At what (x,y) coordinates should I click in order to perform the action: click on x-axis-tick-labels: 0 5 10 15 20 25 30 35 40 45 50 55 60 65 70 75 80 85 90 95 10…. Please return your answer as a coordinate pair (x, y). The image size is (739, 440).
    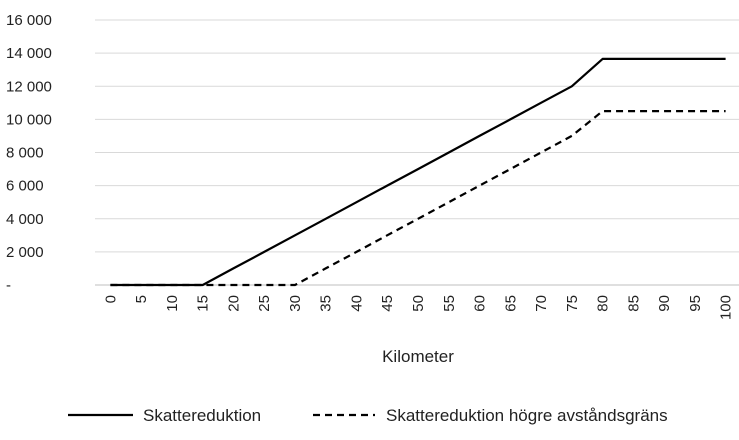
    Looking at the image, I should click on (418, 307).